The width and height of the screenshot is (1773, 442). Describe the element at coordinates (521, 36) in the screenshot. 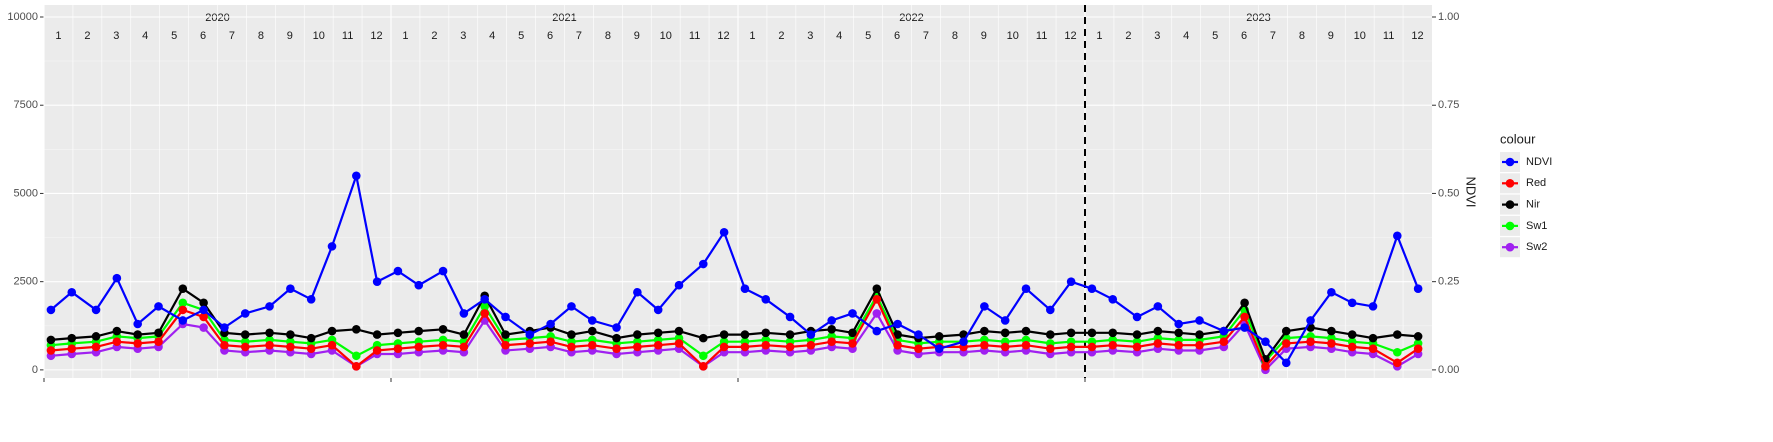

I see `month-label: 5` at that location.